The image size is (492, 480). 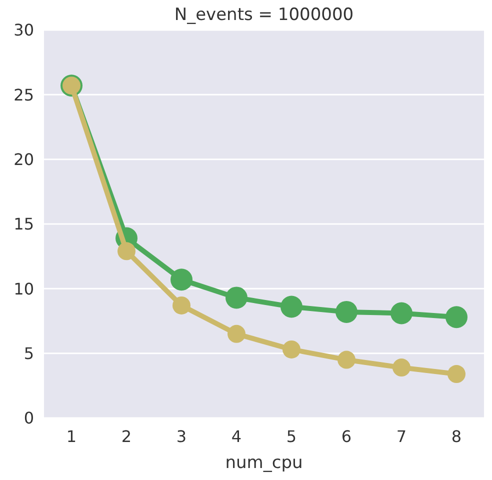 What do you see at coordinates (236, 436) in the screenshot?
I see `x-tick-label: 4` at bounding box center [236, 436].